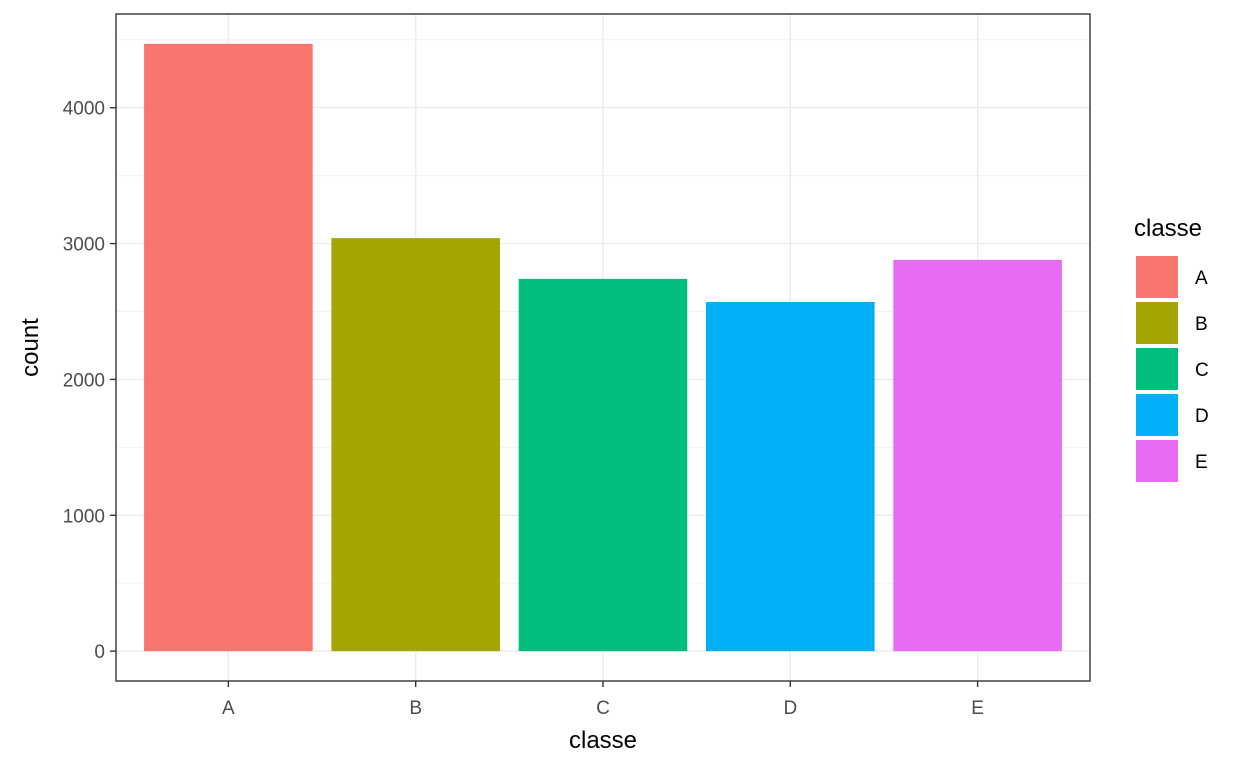 The width and height of the screenshot is (1248, 773). What do you see at coordinates (84, 380) in the screenshot?
I see `y-tick-label: 2000` at bounding box center [84, 380].